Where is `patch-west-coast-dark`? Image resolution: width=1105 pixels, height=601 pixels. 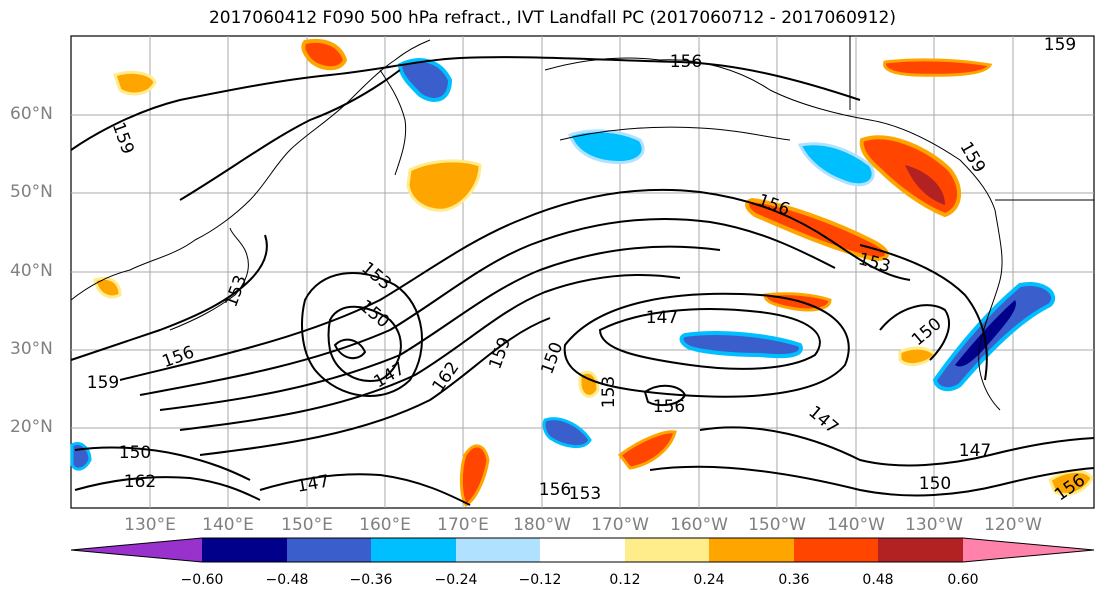 patch-west-coast-dark is located at coordinates (985, 333).